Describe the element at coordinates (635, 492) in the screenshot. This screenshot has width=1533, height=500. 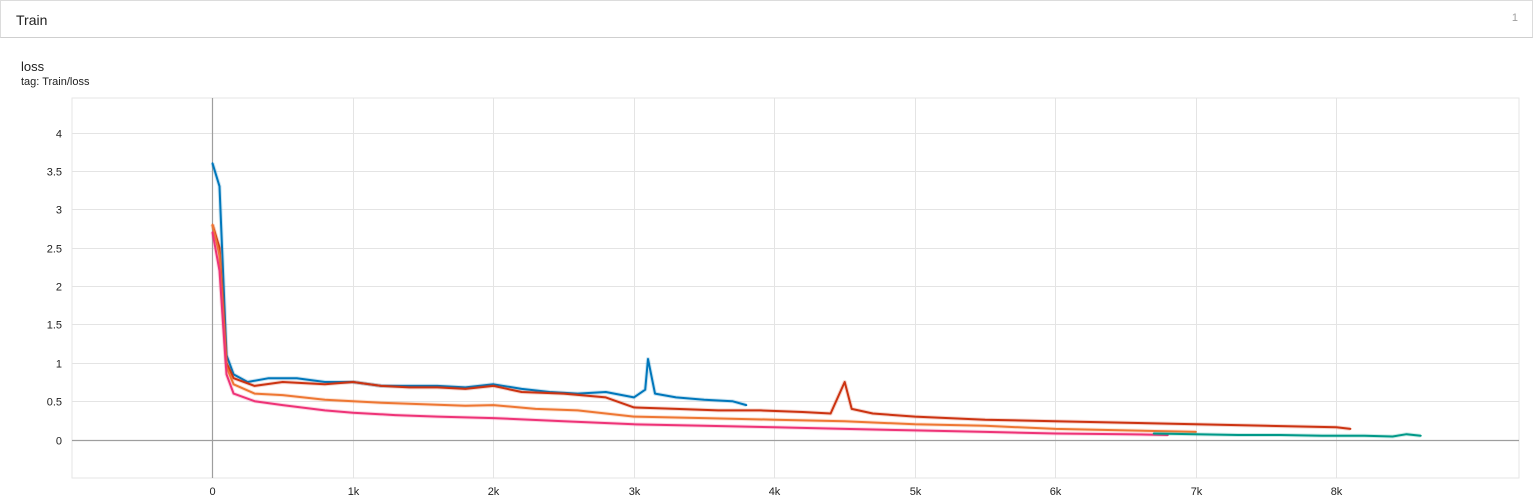
I see `x-tick-label: 3k` at that location.